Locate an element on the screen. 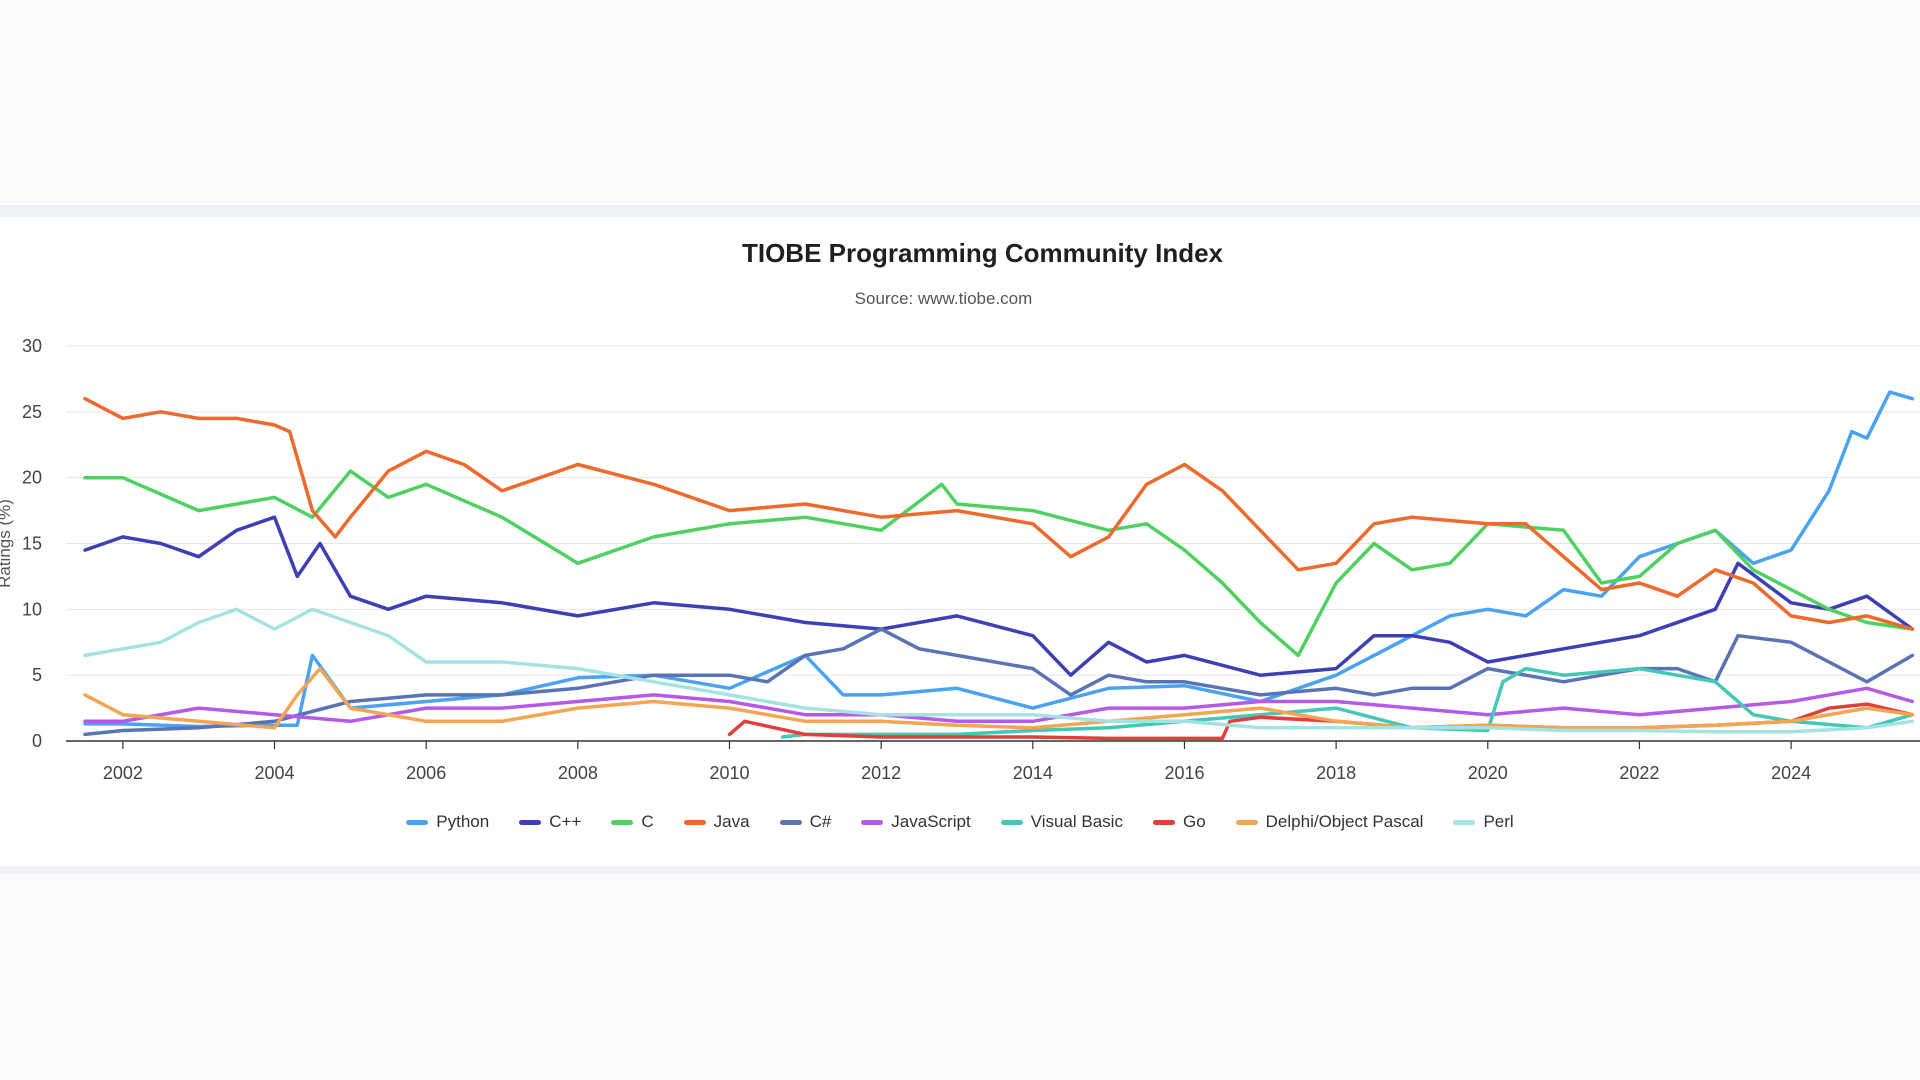 This screenshot has height=1080, width=1920. x-tick-label: 2006 is located at coordinates (426, 773).